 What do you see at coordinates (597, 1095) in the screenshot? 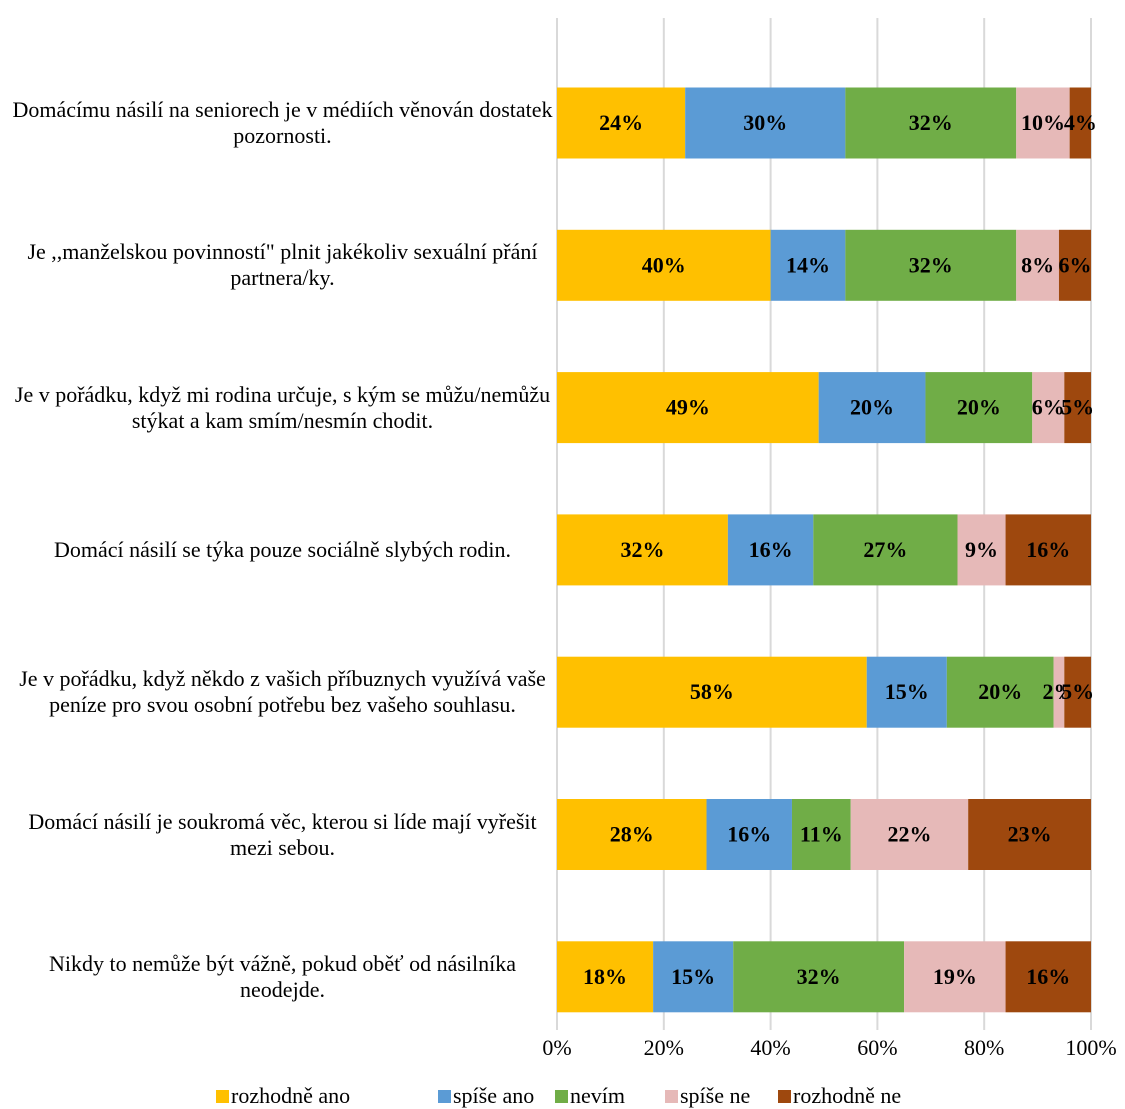
I see `legend-label: nevím` at bounding box center [597, 1095].